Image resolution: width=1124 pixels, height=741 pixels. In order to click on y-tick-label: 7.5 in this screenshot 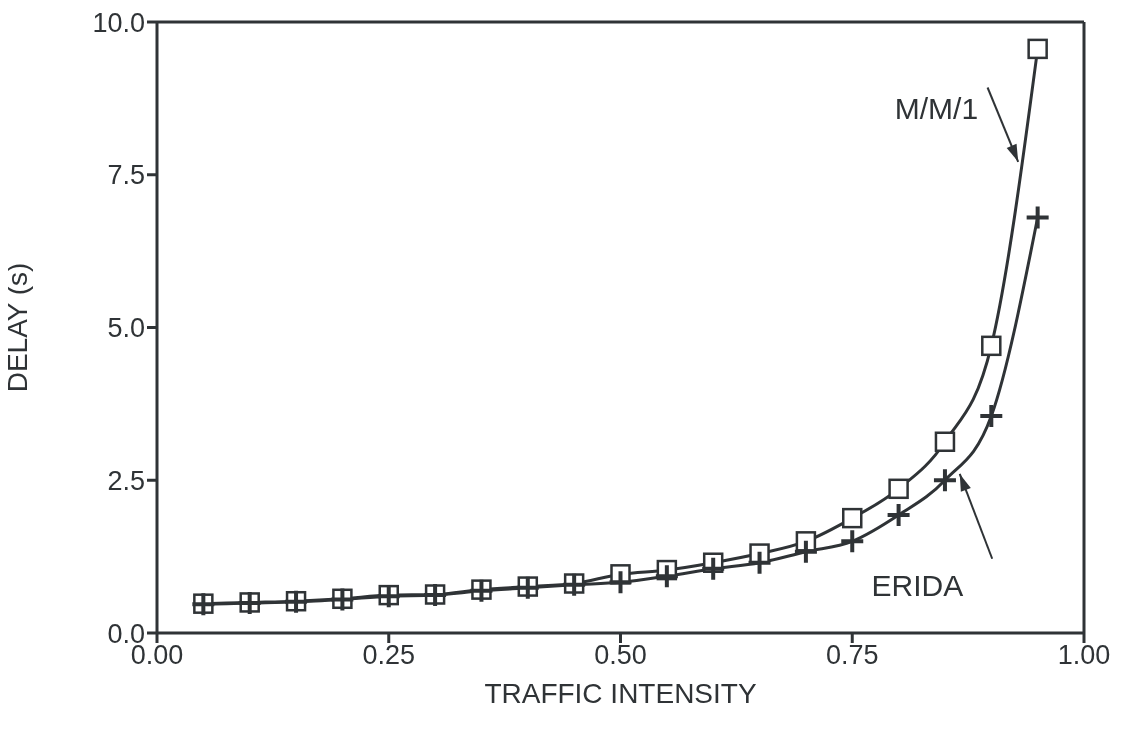, I will do `click(126, 175)`.